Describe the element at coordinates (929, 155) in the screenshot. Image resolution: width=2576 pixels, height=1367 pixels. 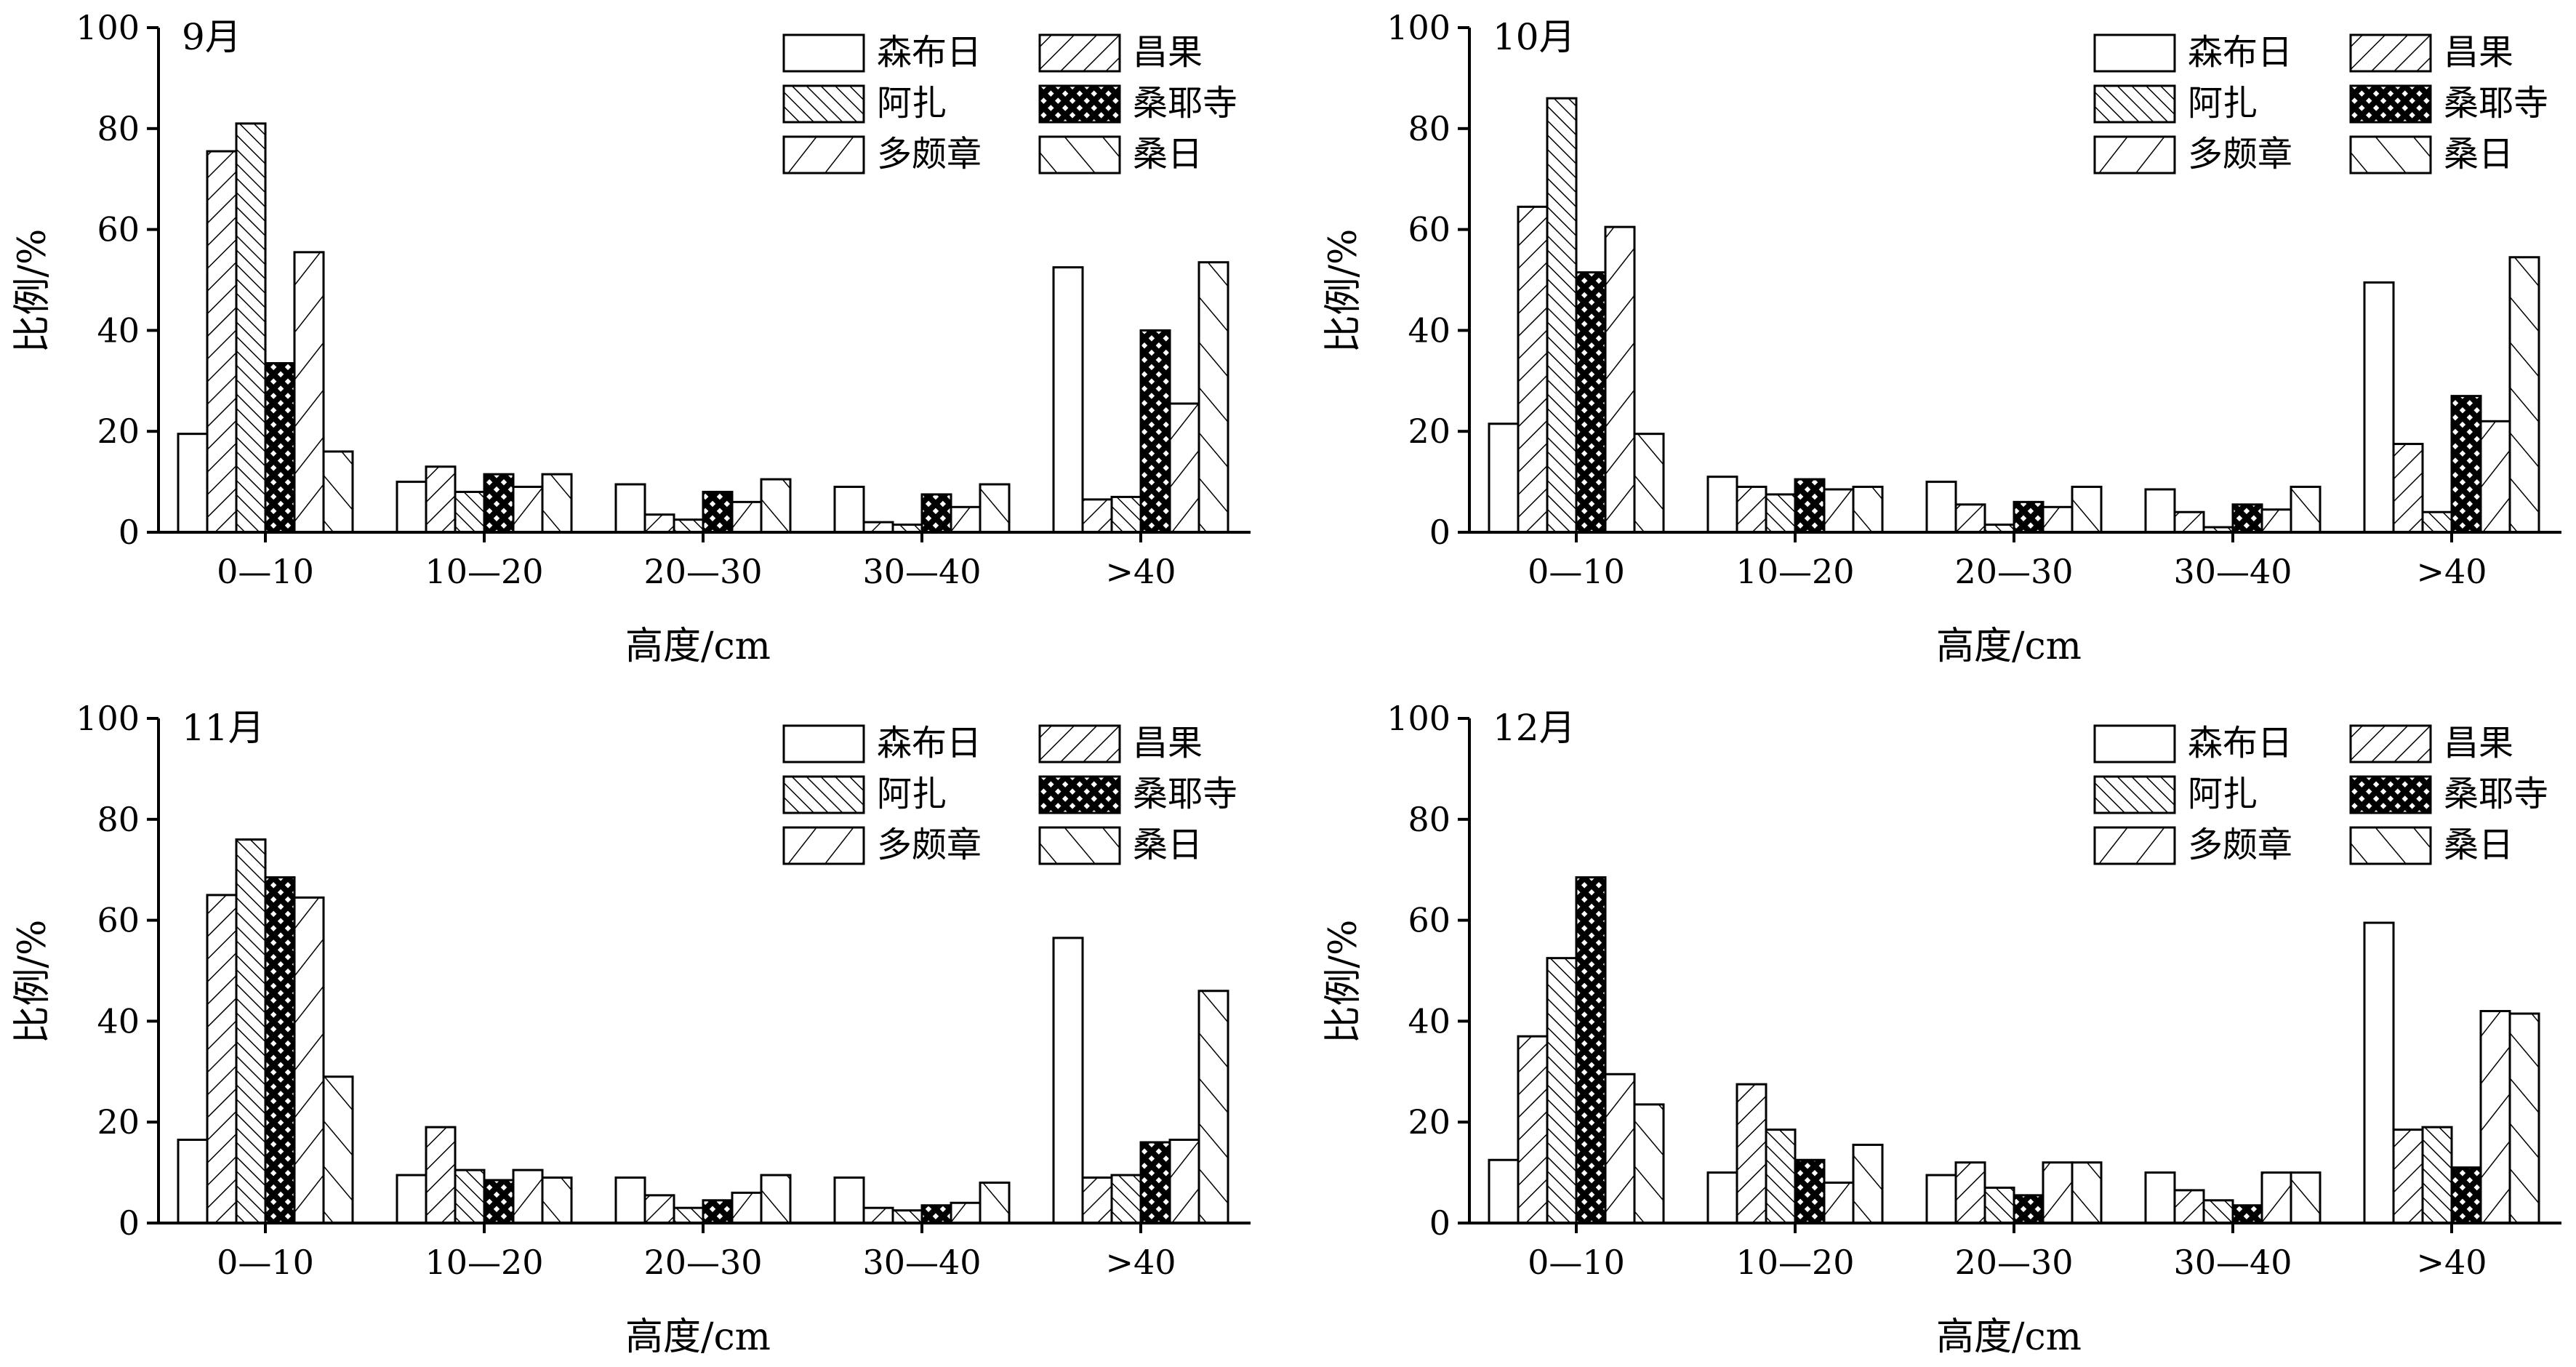
I see `legend-label: 多颇章` at that location.